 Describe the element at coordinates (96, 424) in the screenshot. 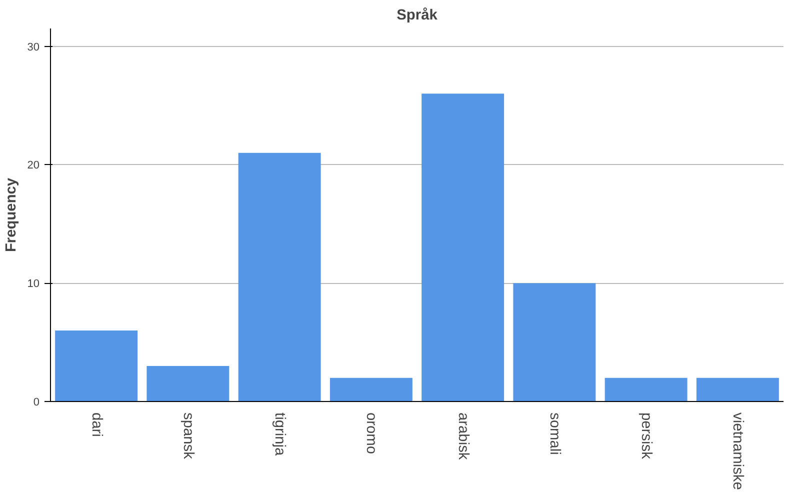

I see `x-tick-label: dari` at that location.